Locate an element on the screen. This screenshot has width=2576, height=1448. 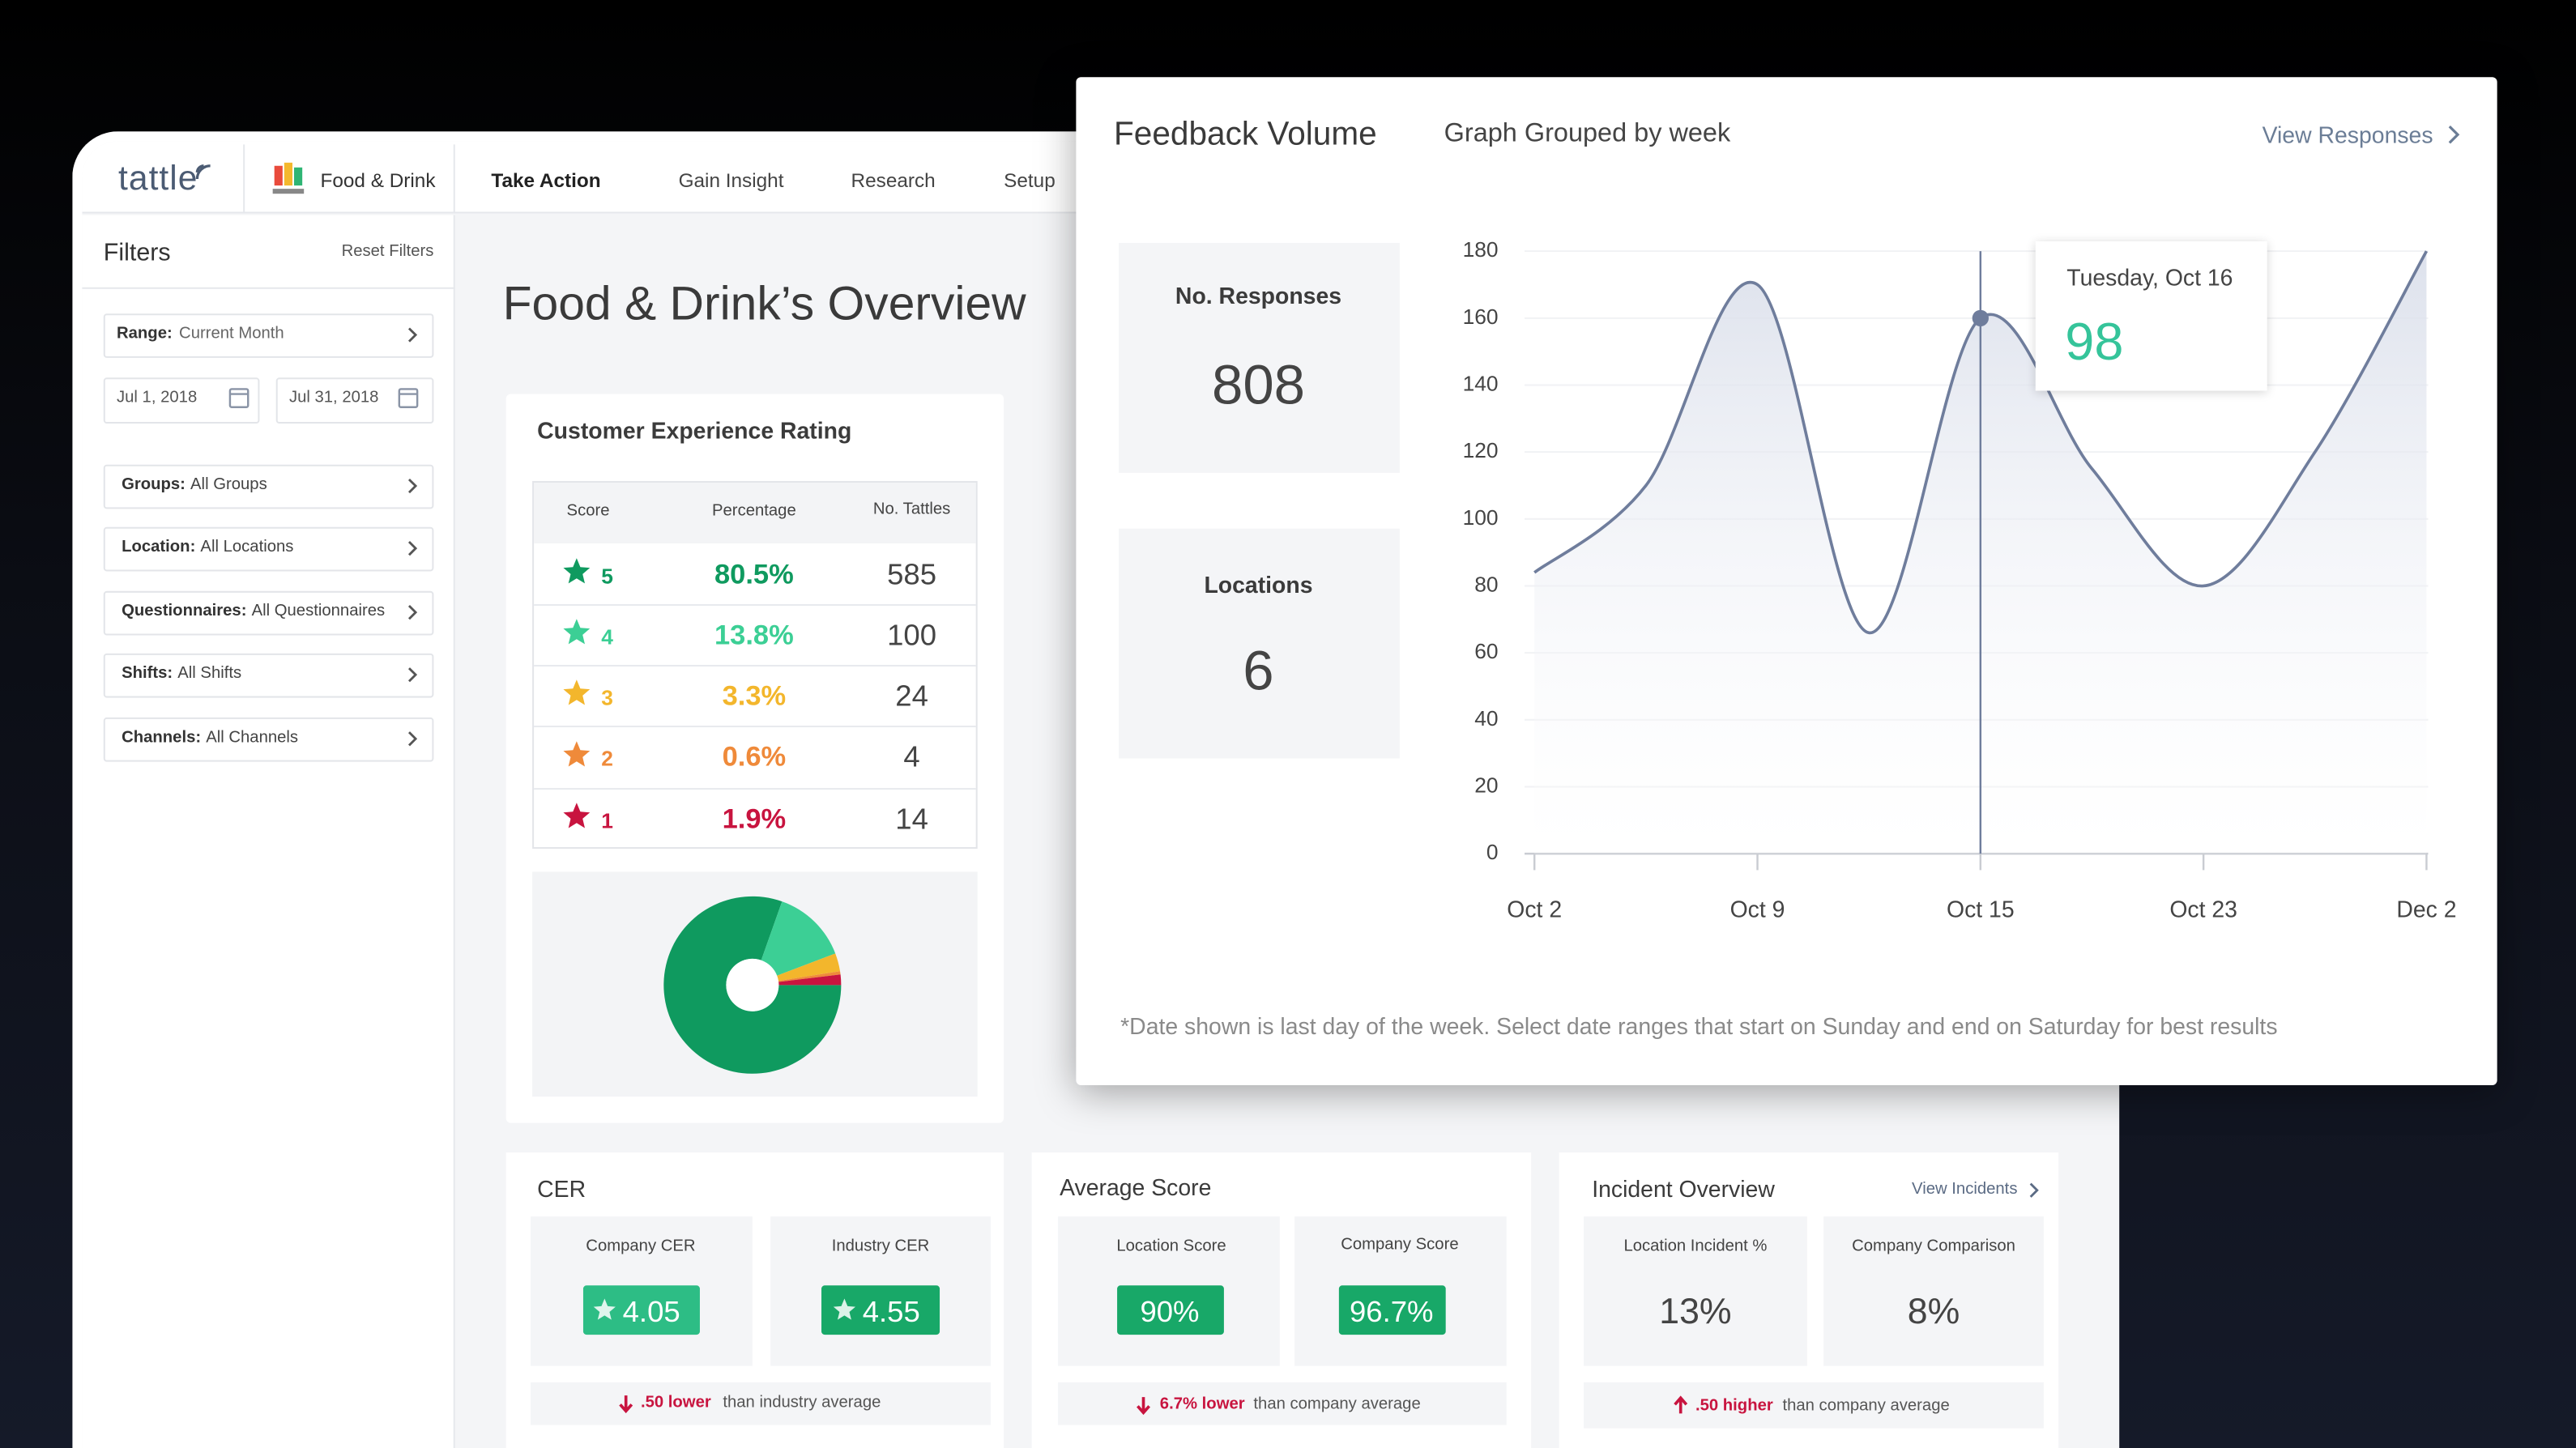
filter-value: All Questionnaires is located at coordinates (318, 611).